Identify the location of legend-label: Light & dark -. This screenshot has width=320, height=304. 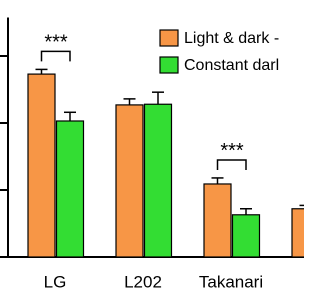
(231, 38).